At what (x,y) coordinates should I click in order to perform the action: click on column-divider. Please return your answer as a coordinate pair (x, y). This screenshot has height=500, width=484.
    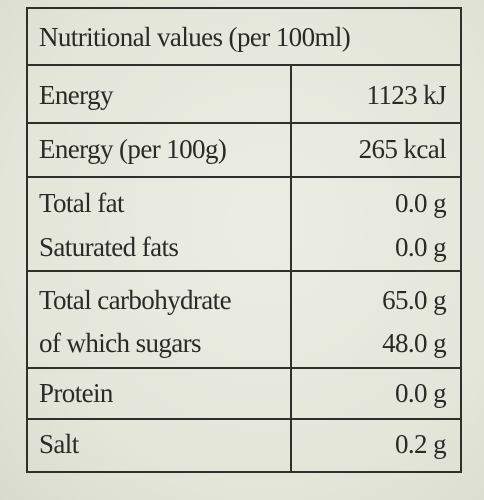
    Looking at the image, I should click on (291, 268).